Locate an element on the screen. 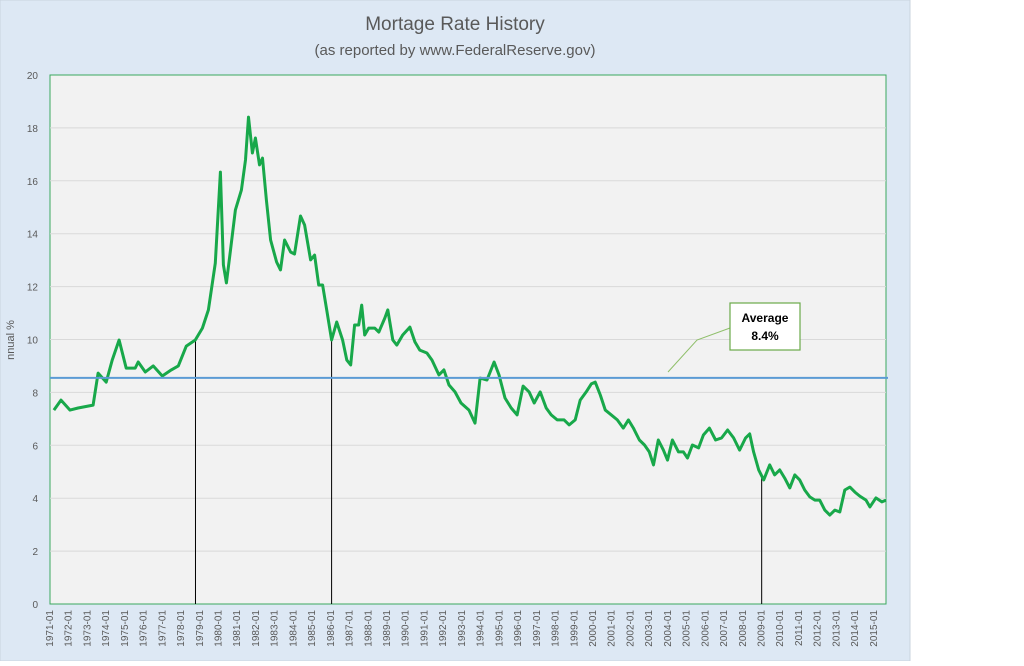 This screenshot has width=1024, height=666. x-tick-label: 2005-01 is located at coordinates (687, 628).